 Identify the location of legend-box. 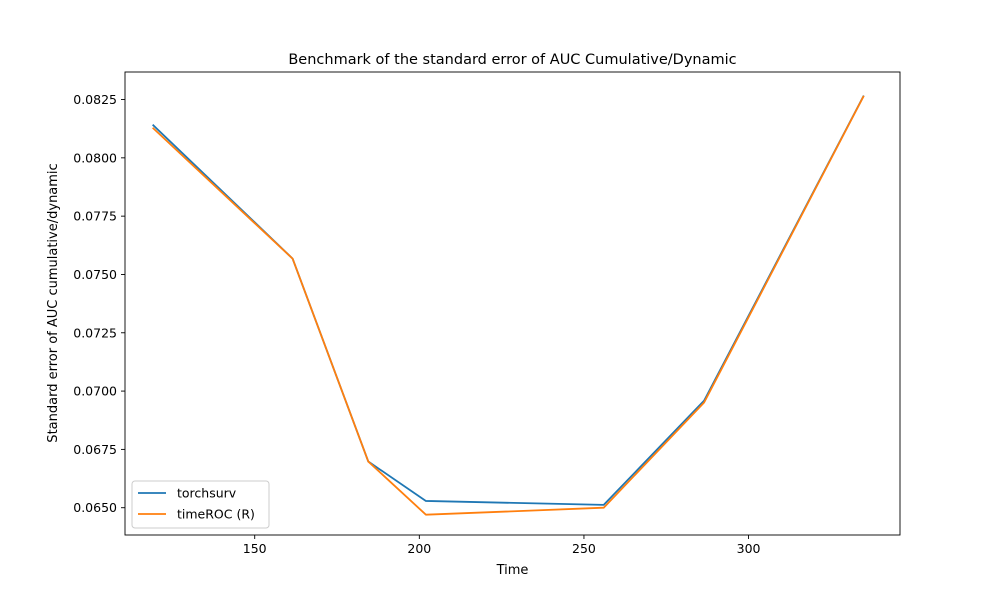
(200, 504).